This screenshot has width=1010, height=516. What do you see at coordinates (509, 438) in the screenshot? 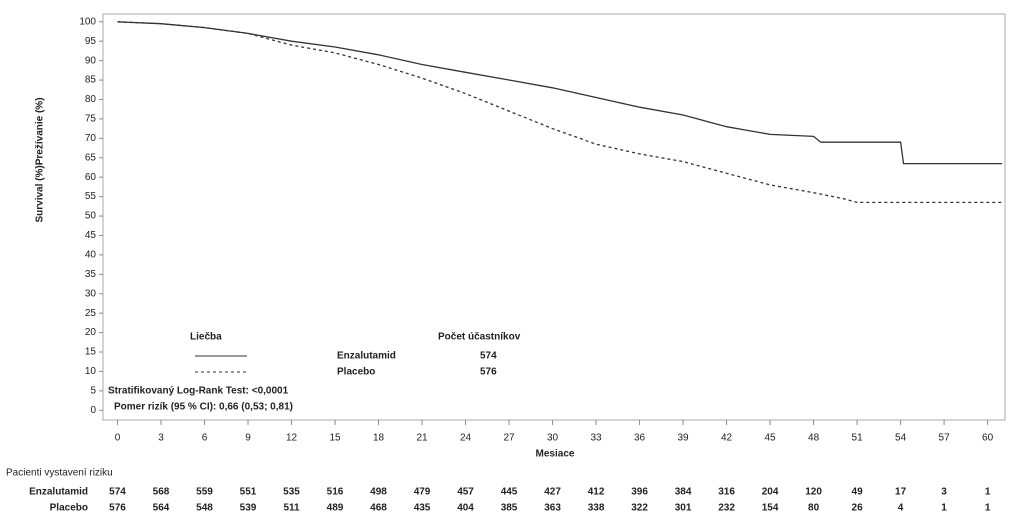
I see `x-tick-label: 27` at bounding box center [509, 438].